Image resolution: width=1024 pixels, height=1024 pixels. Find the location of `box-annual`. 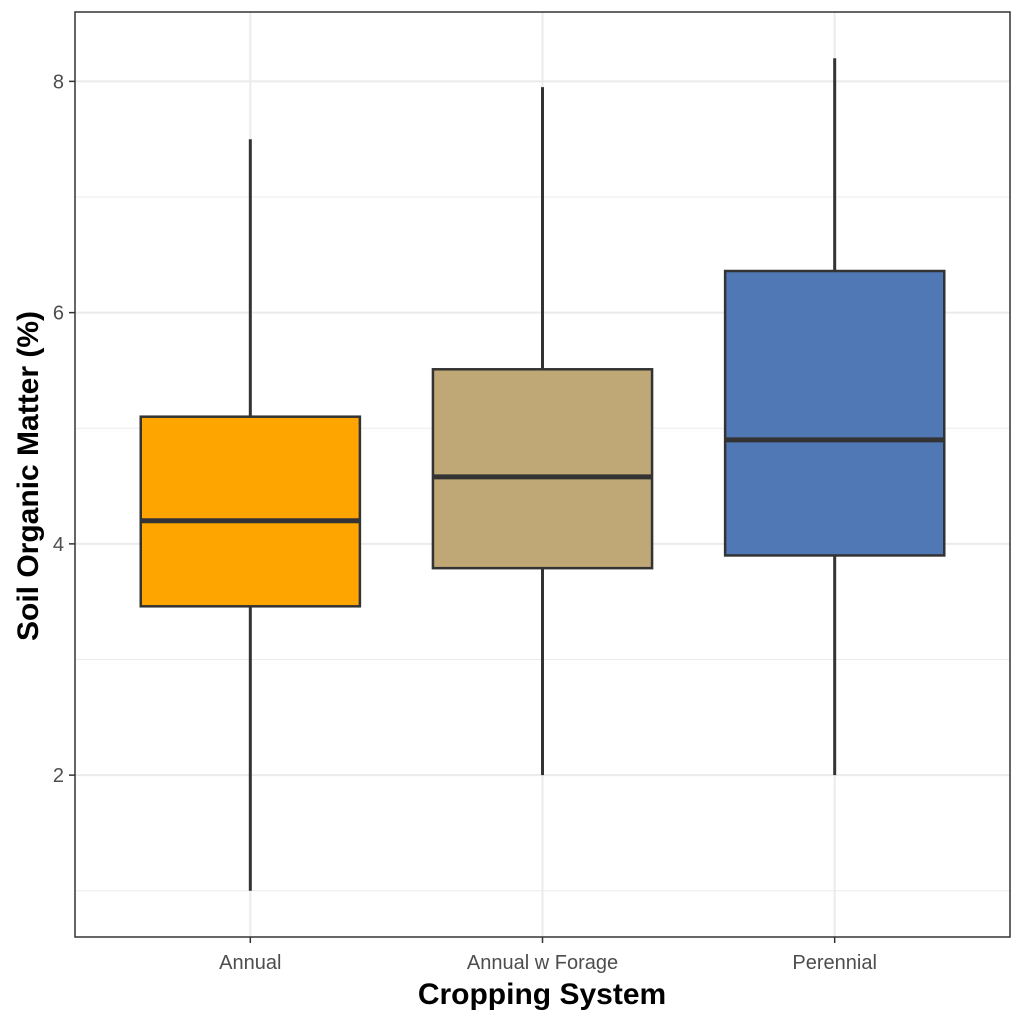

box-annual is located at coordinates (250, 511).